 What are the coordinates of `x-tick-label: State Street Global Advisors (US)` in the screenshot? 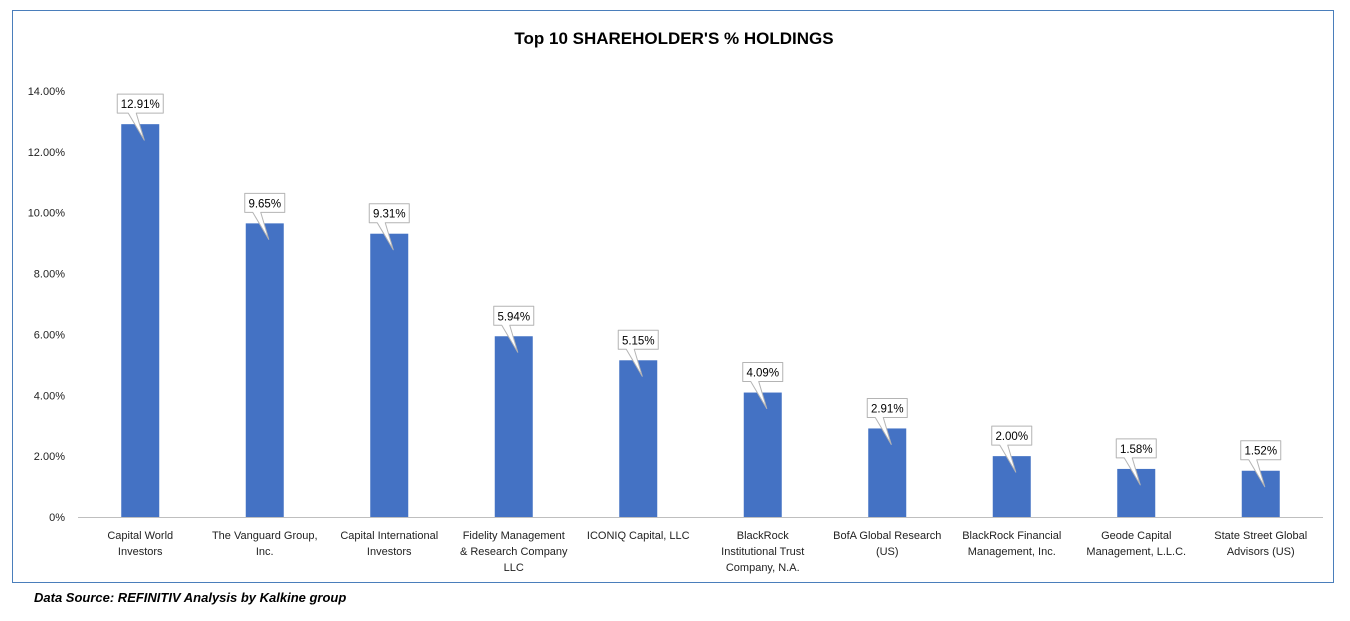 It's located at (1260, 544).